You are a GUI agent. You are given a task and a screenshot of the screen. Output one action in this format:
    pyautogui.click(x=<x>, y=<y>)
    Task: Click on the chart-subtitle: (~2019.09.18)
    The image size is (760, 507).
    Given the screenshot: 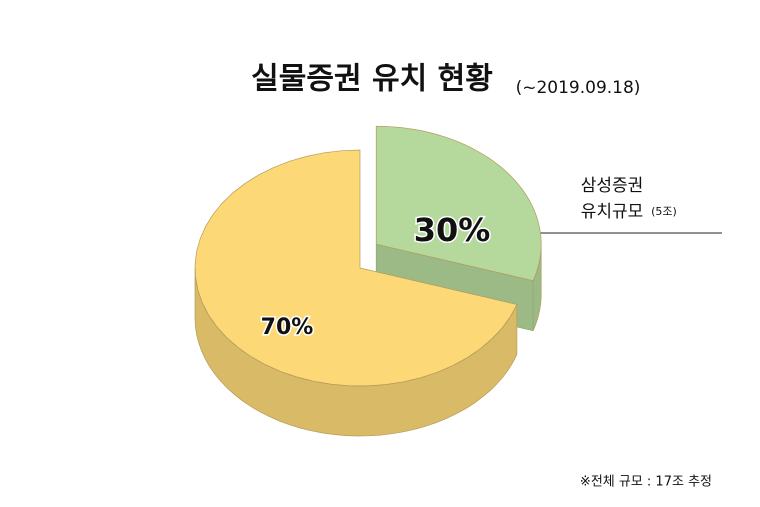 What is the action you would take?
    pyautogui.click(x=578, y=88)
    